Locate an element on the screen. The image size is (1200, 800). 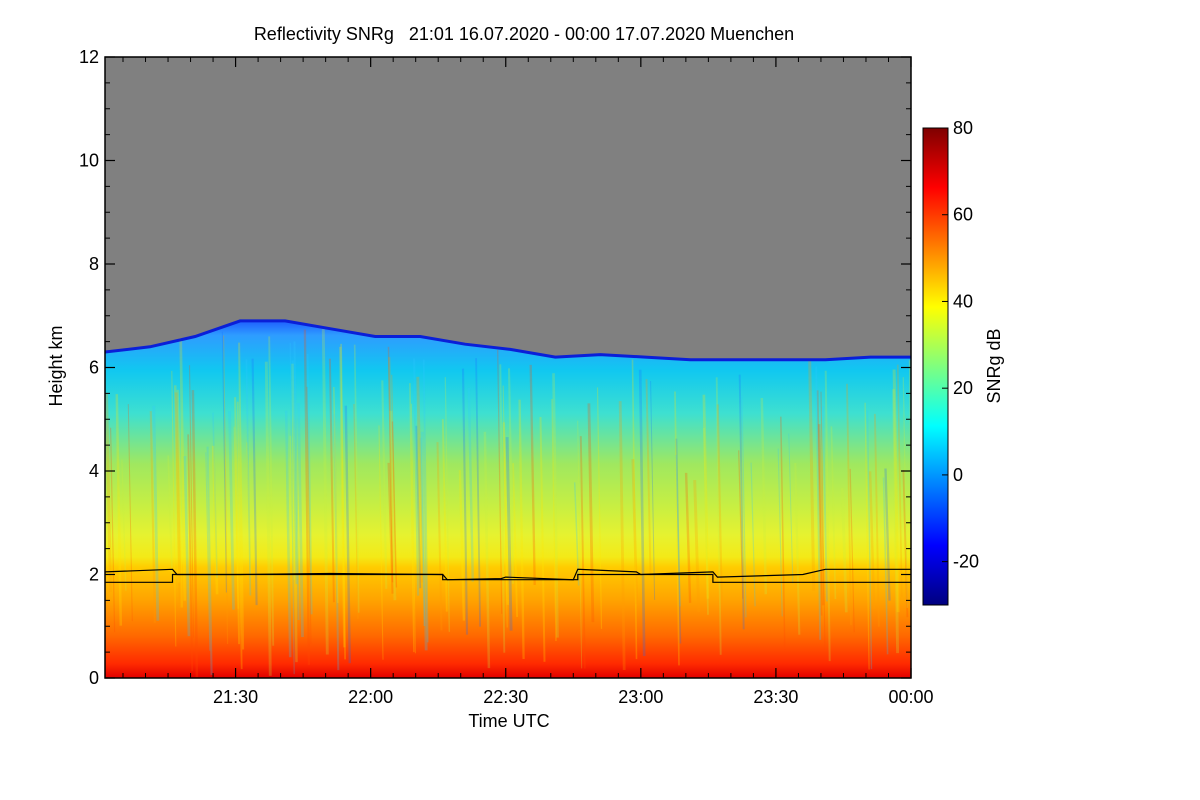
x-tick-label: 00:00 is located at coordinates (910, 697).